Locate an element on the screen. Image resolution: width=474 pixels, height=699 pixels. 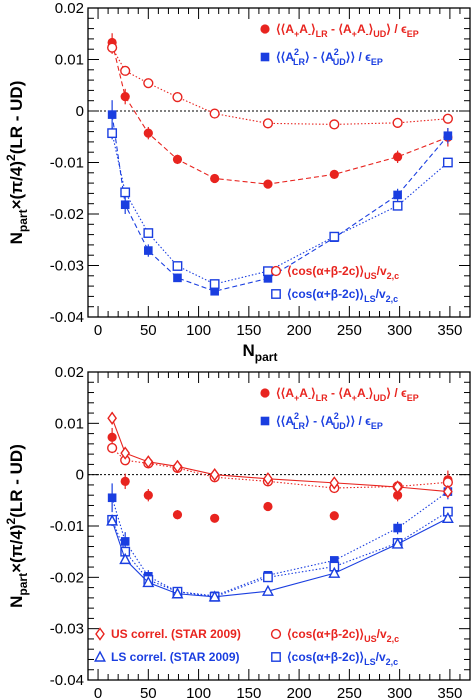
x-tick-label: 250 is located at coordinates (349, 330).